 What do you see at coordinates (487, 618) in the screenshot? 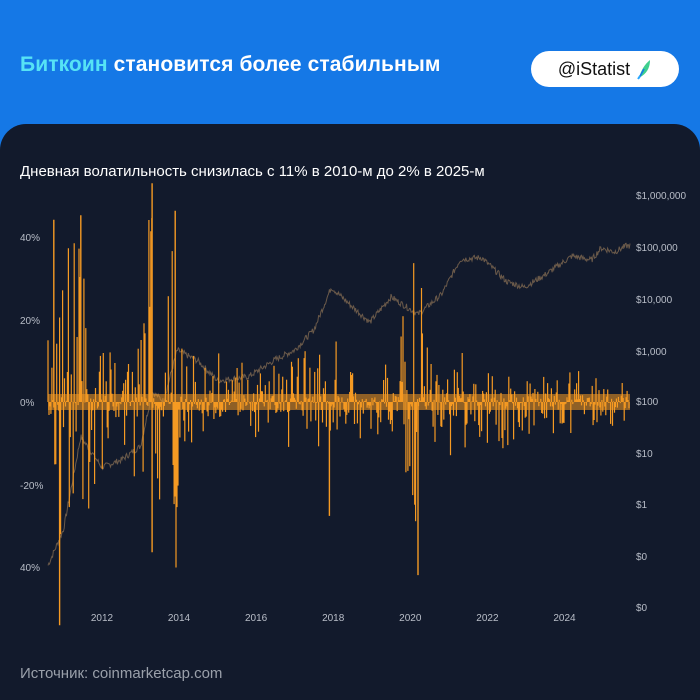
I see `x-tick-label: 2022` at bounding box center [487, 618].